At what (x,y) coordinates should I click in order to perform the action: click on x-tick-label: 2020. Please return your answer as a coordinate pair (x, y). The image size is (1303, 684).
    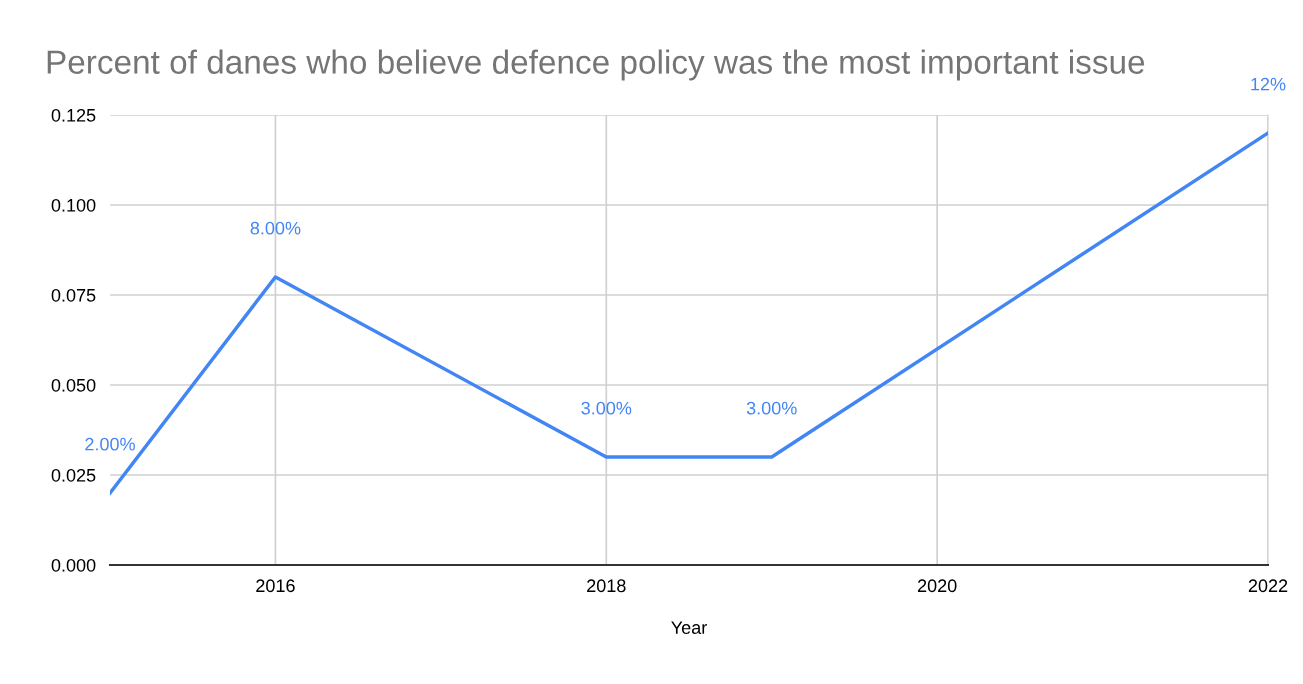
    Looking at the image, I should click on (937, 586).